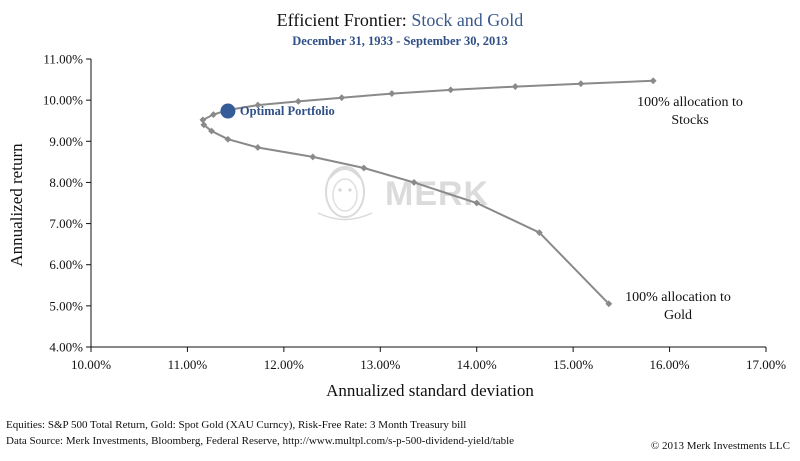  What do you see at coordinates (720, 446) in the screenshot?
I see `footer-copyright: © 2013 Merk Investments LLC` at bounding box center [720, 446].